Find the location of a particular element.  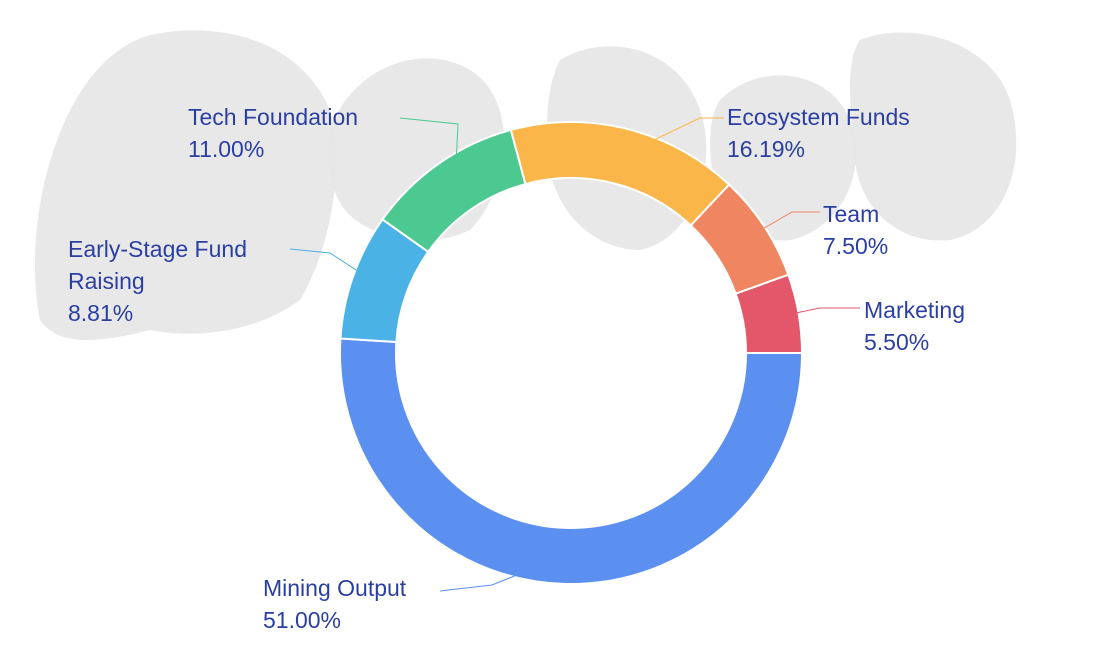

slice-name-team: Team is located at coordinates (851, 214).